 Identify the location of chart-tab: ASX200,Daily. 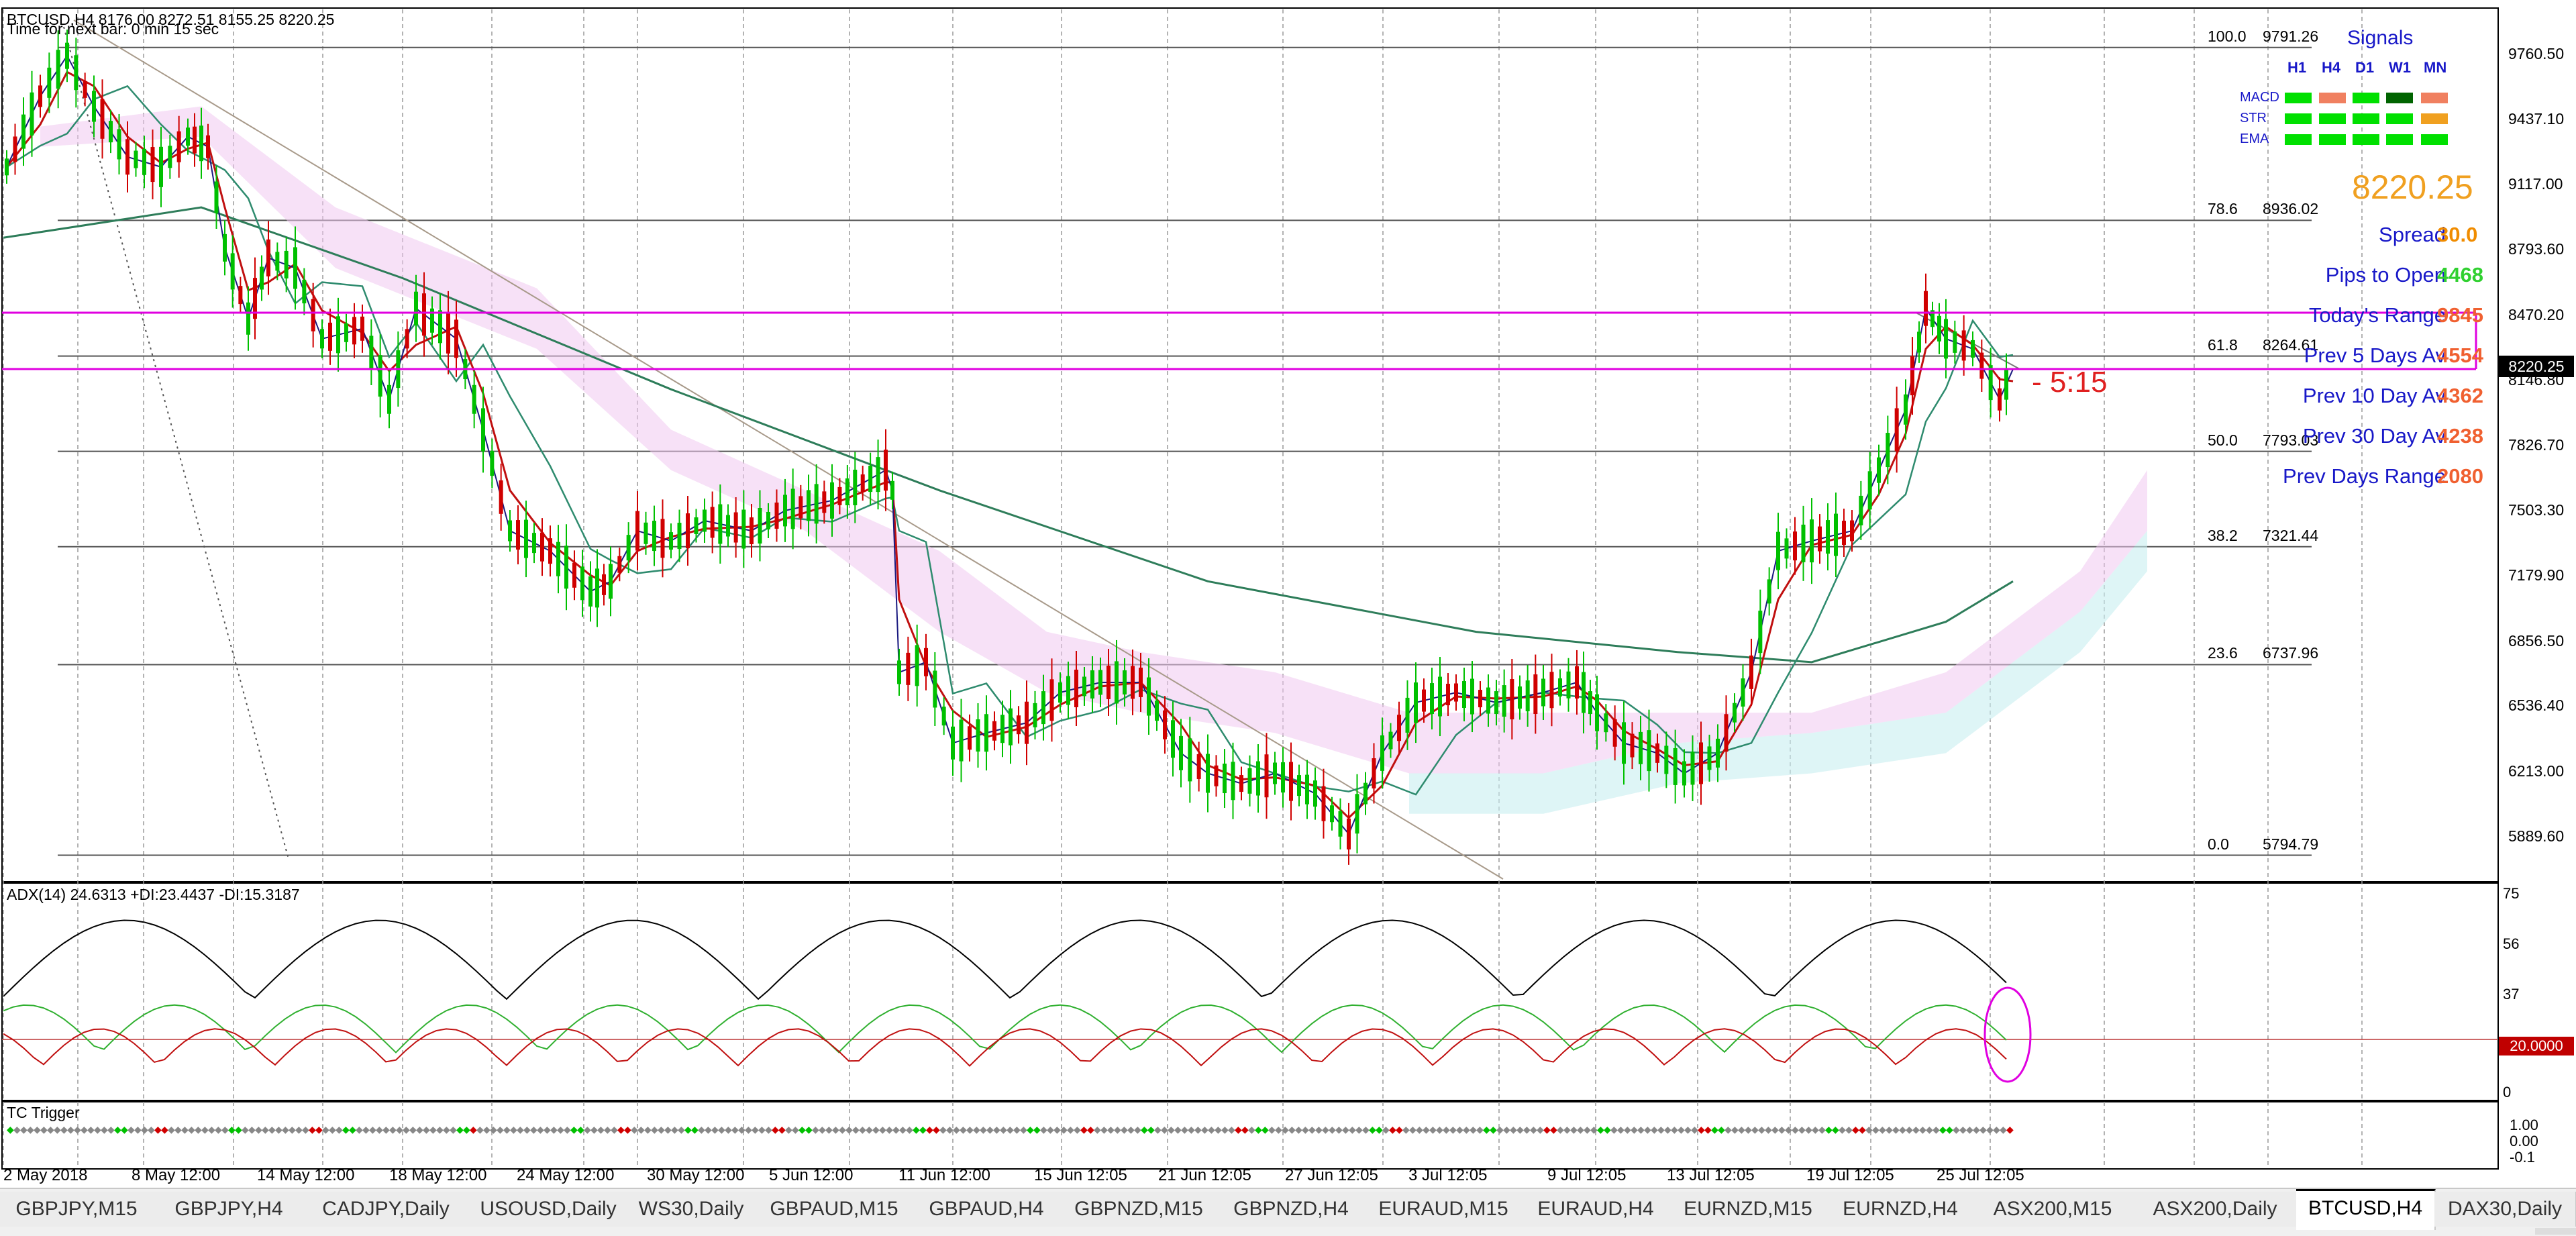
(2216, 1209).